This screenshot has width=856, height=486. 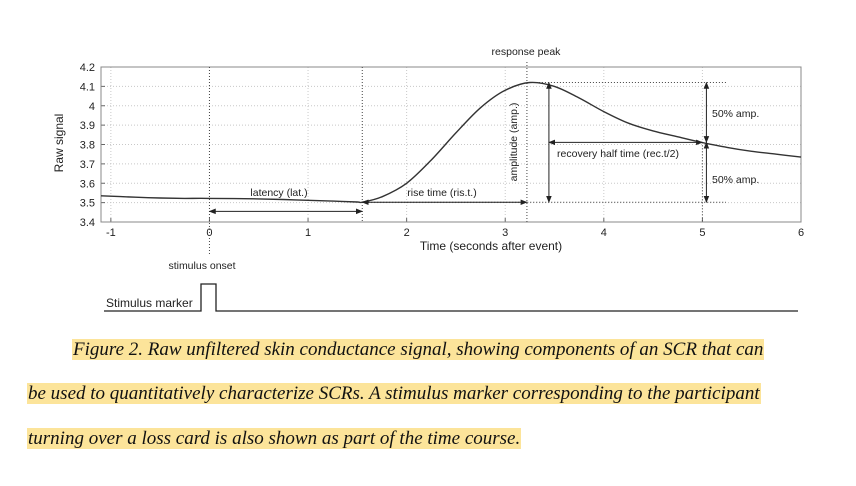 What do you see at coordinates (491, 246) in the screenshot?
I see `x-axis-title: Time (seconds after event)` at bounding box center [491, 246].